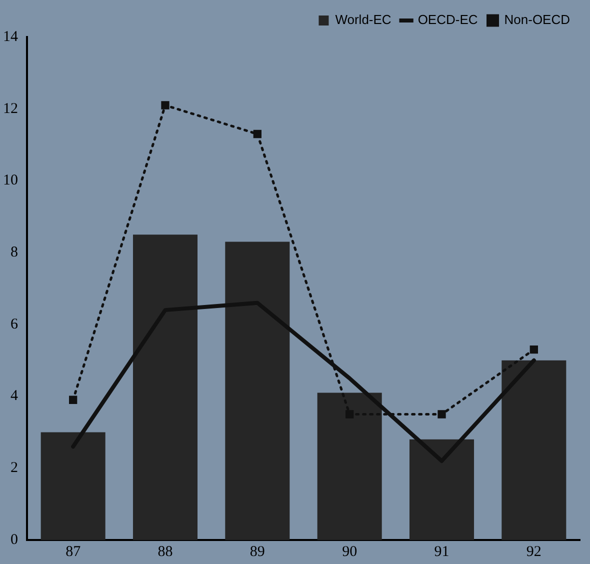 This screenshot has height=564, width=590. I want to click on y-tick-label: 12, so click(10, 108).